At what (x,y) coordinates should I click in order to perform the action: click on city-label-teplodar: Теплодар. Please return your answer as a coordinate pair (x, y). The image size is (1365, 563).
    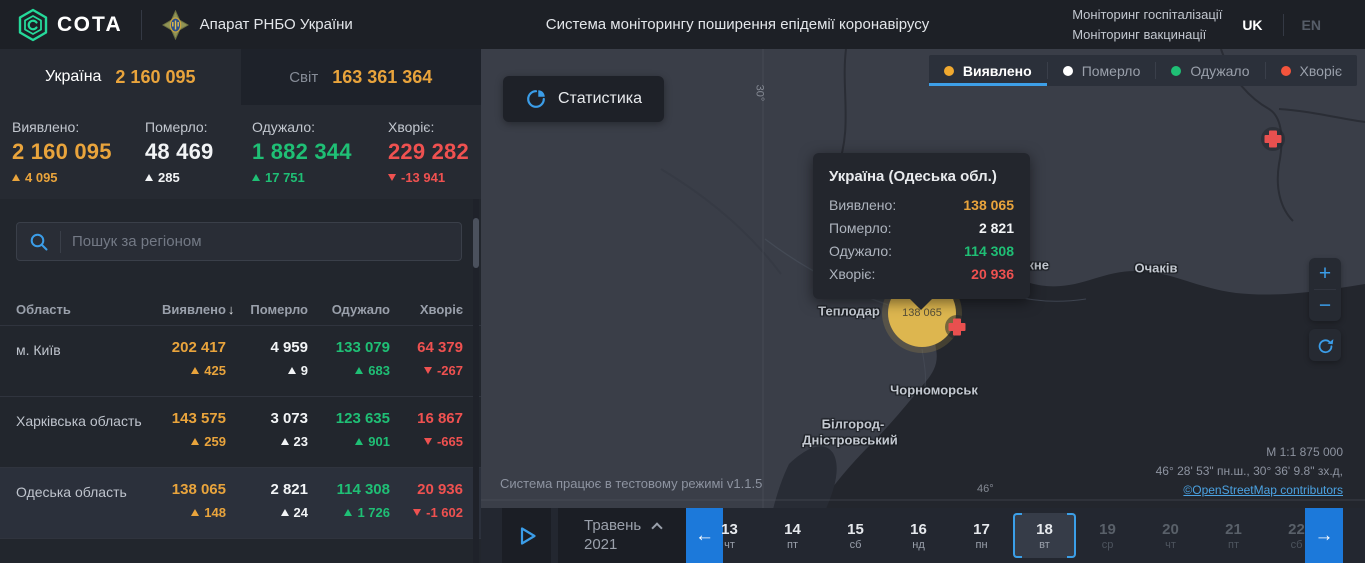
    Looking at the image, I should click on (849, 311).